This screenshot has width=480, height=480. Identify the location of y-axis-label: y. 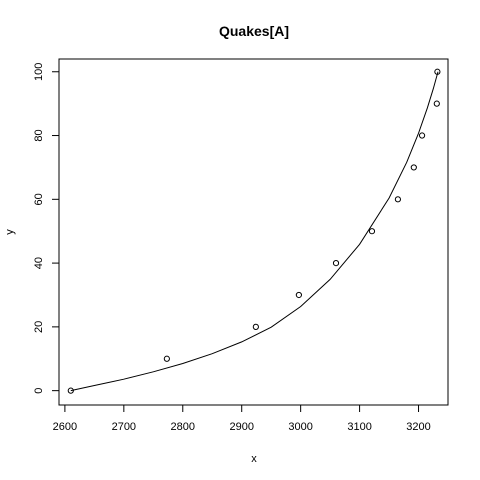
(10, 232).